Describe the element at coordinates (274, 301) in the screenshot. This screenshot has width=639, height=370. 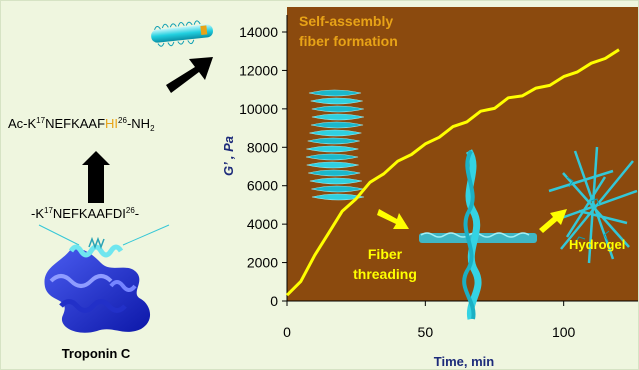
I see `y-tick-label: 0` at that location.